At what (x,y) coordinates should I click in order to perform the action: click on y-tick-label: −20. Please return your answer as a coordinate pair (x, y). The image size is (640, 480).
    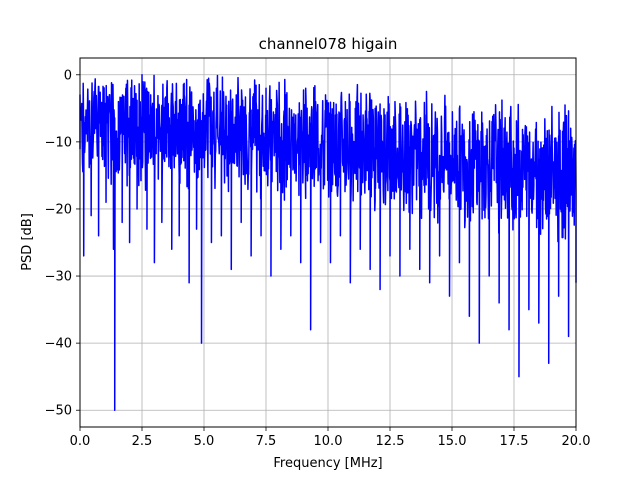
    Looking at the image, I should click on (58, 209).